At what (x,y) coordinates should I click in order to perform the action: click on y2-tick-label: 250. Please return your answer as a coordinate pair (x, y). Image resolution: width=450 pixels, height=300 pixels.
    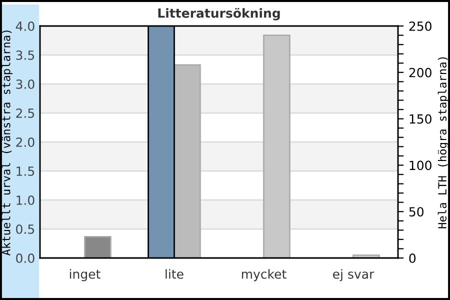
    Looking at the image, I should click on (420, 26).